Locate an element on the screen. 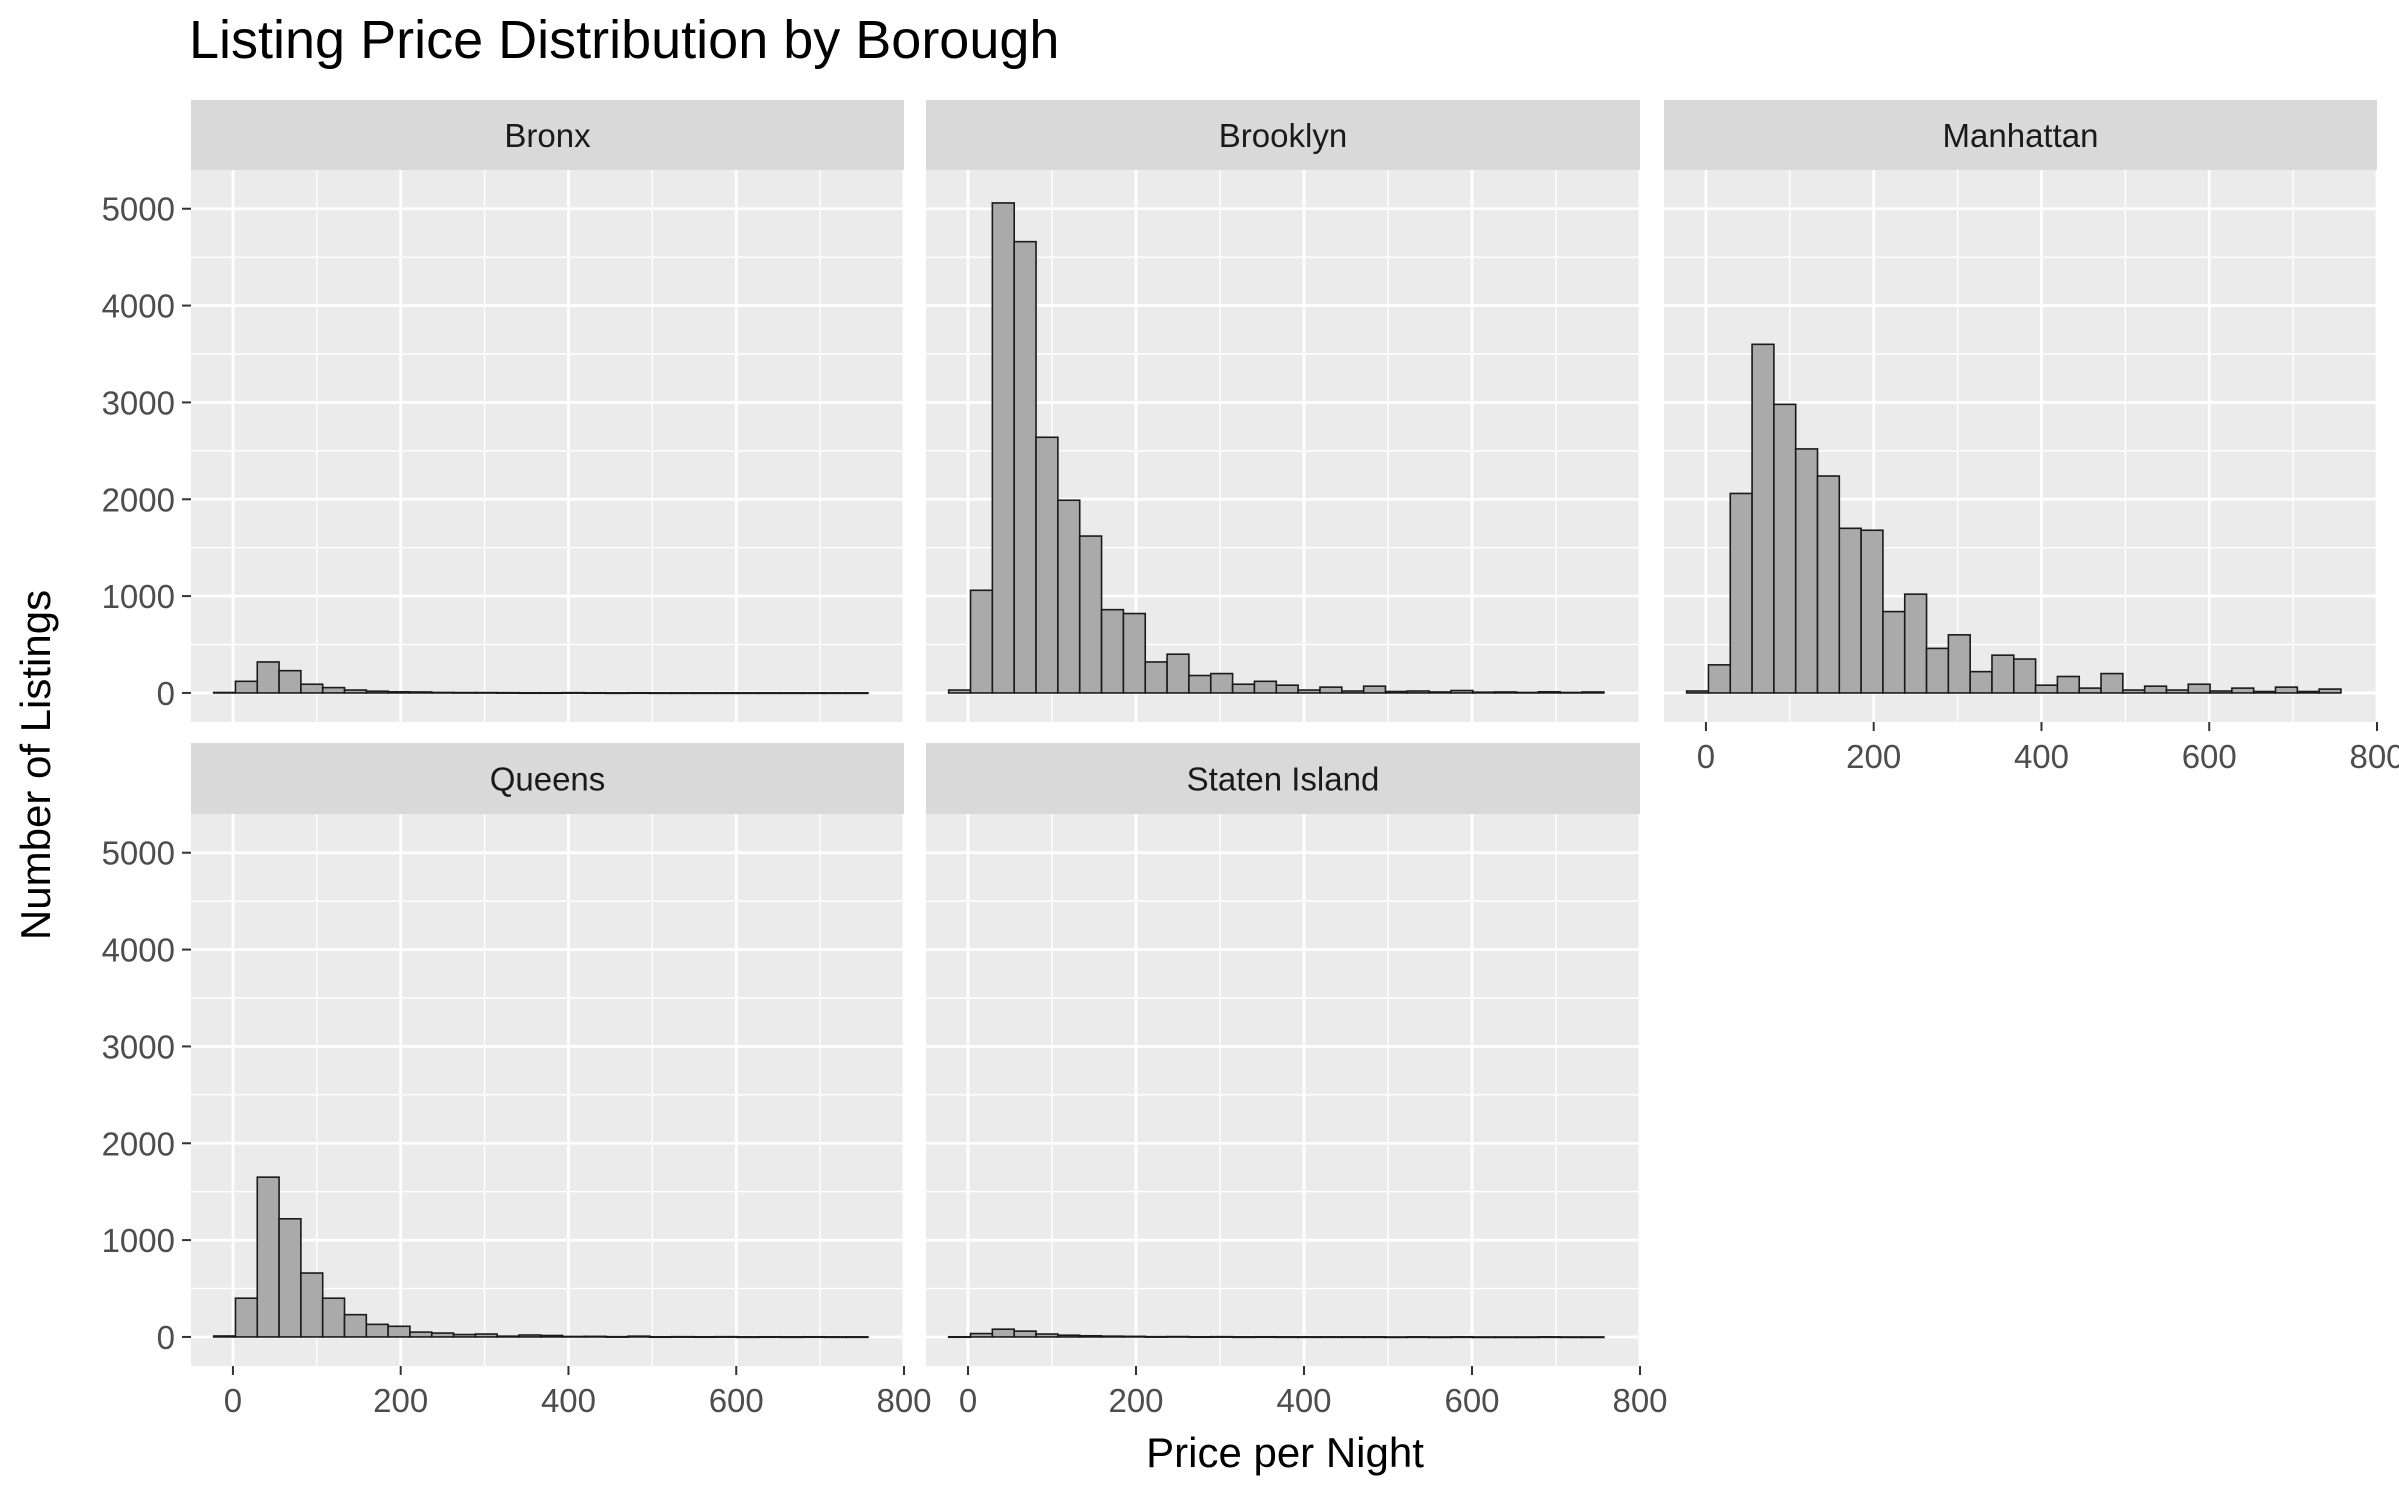  facet-panel-brooklyn: Brooklyn is located at coordinates (1284, 411).